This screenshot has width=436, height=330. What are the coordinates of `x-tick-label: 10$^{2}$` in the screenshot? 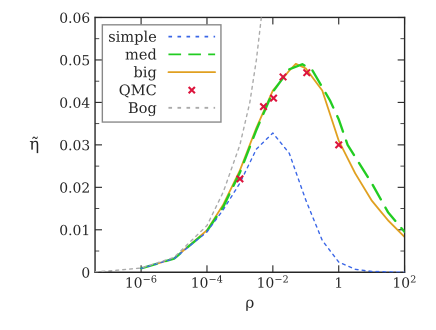 It's located at (405, 281).